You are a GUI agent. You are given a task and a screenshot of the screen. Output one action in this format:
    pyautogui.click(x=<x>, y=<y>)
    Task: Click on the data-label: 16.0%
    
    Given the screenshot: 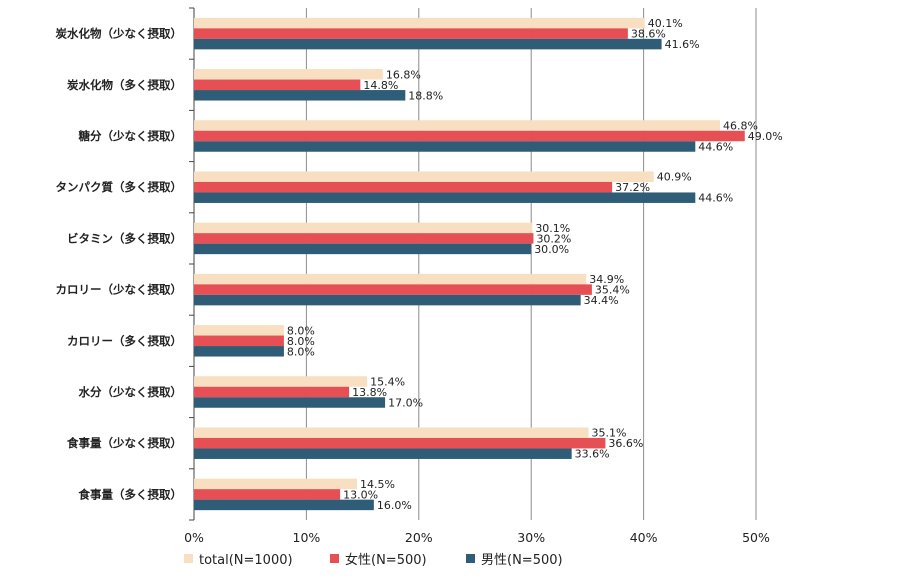 What is the action you would take?
    pyautogui.click(x=394, y=505)
    